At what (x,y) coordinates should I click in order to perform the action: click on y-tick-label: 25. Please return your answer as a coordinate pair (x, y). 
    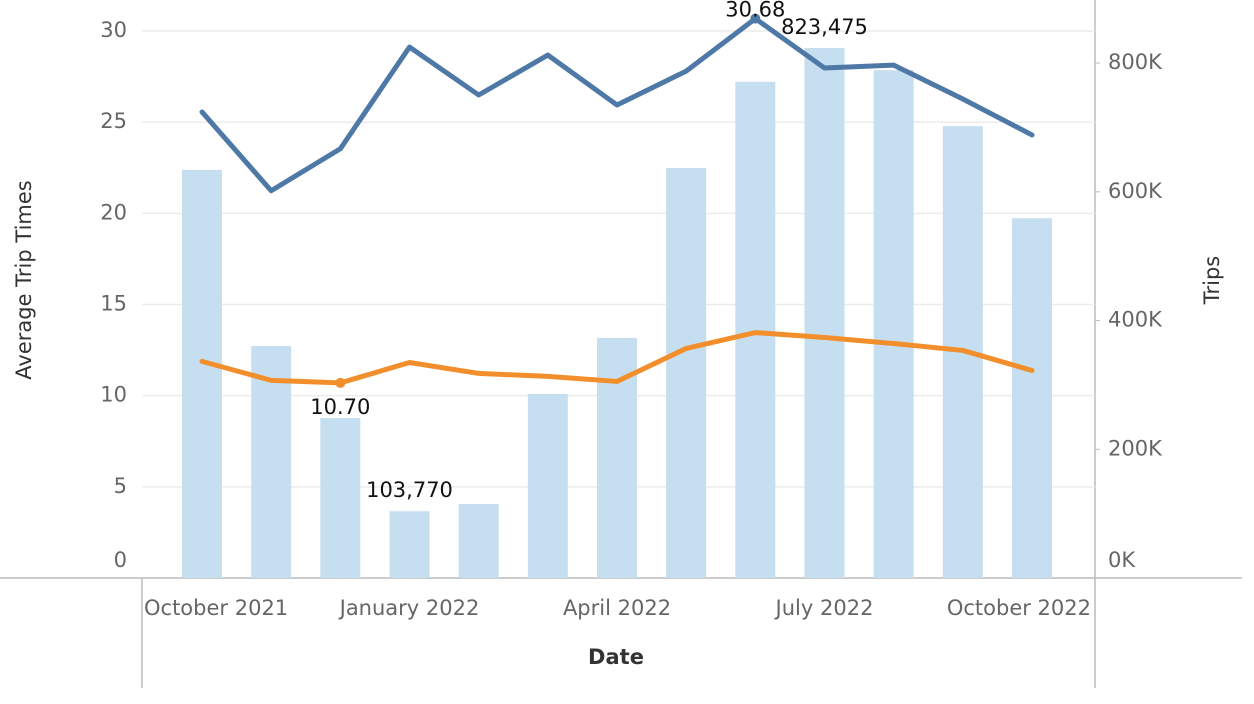
    Looking at the image, I should click on (113, 121).